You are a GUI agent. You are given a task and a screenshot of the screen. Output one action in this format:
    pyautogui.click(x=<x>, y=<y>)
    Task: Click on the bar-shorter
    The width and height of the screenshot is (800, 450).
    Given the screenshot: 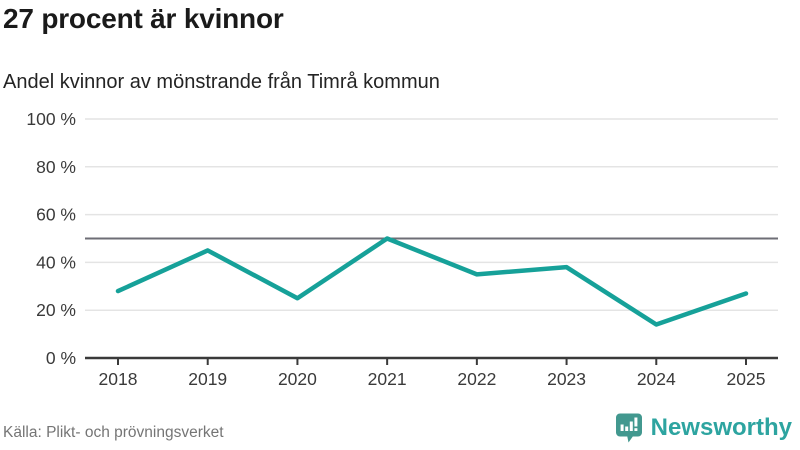 What is the action you would take?
    pyautogui.click(x=626, y=428)
    